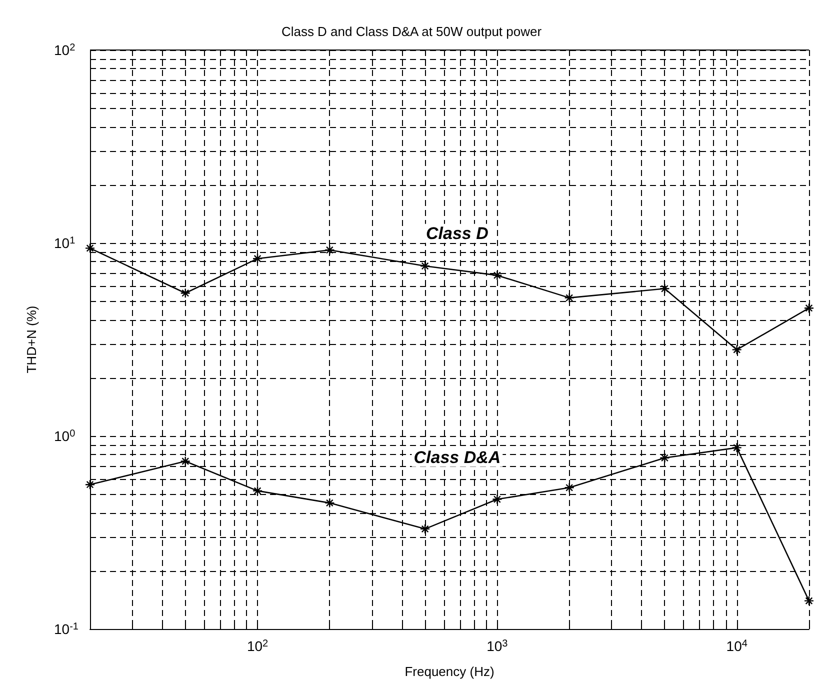  Describe the element at coordinates (457, 457) in the screenshot. I see `annotation: Class D&A` at that location.